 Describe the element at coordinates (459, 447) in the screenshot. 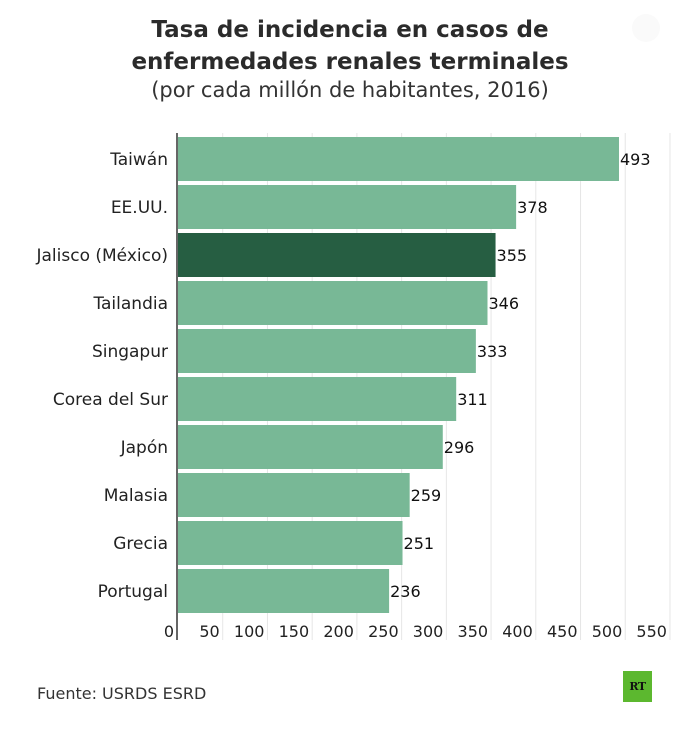

I see `value-label: 296` at that location.